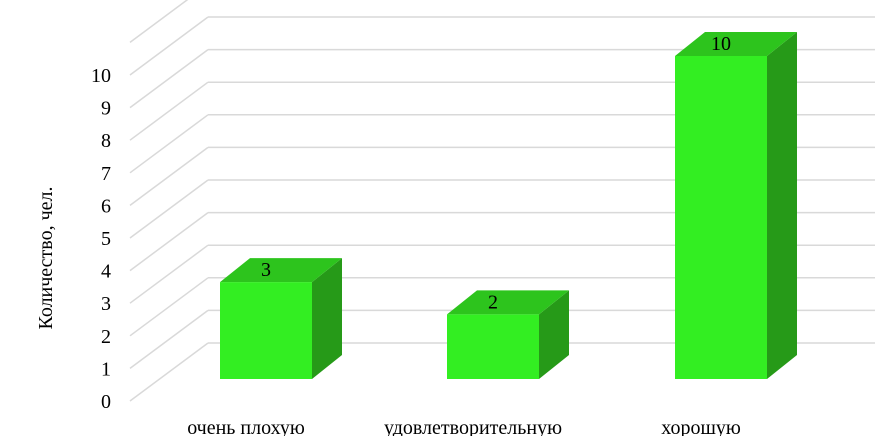 The image size is (875, 436). I want to click on y-tick-label: 3, so click(106, 304).